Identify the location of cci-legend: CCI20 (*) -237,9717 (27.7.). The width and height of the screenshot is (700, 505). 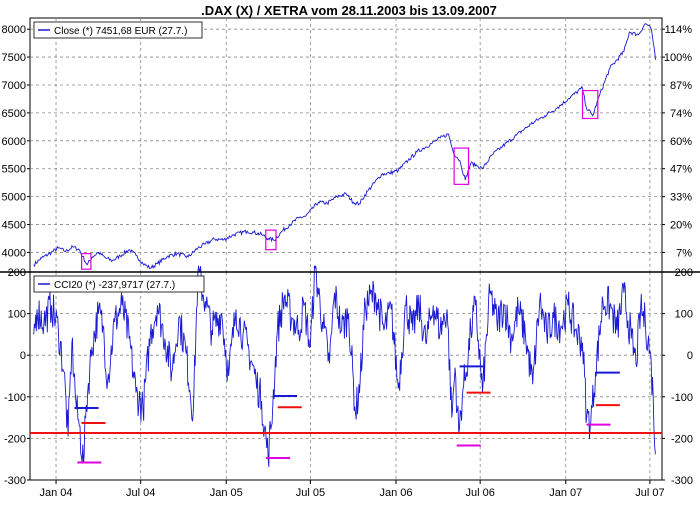
(119, 284).